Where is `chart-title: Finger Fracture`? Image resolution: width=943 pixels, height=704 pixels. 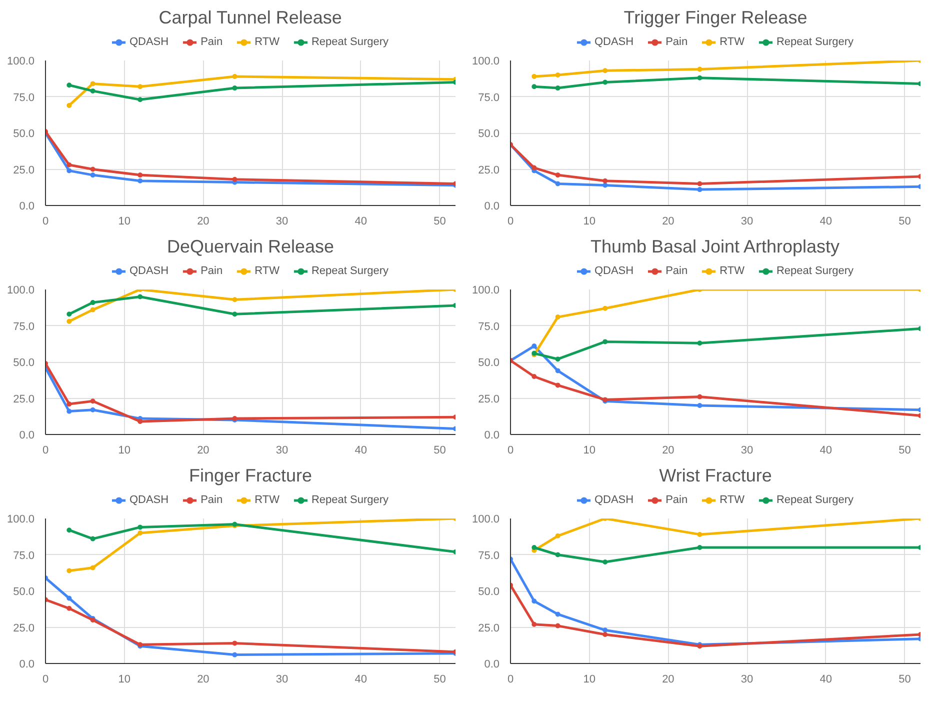
chart-title: Finger Fracture is located at coordinates (250, 476).